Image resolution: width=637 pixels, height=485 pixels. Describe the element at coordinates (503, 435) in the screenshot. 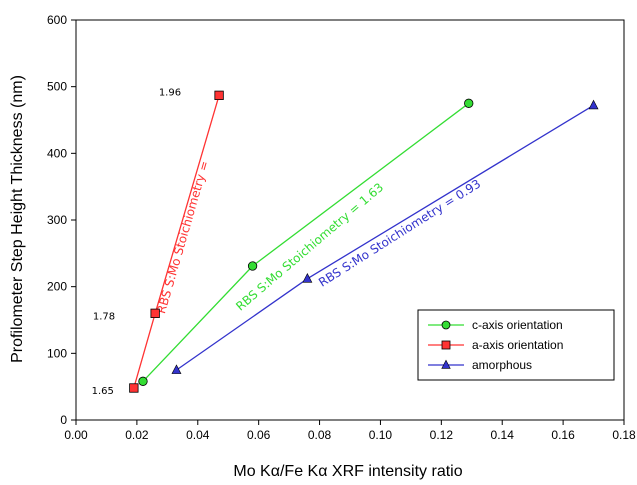

I see `x-tick-label: 0.14` at that location.